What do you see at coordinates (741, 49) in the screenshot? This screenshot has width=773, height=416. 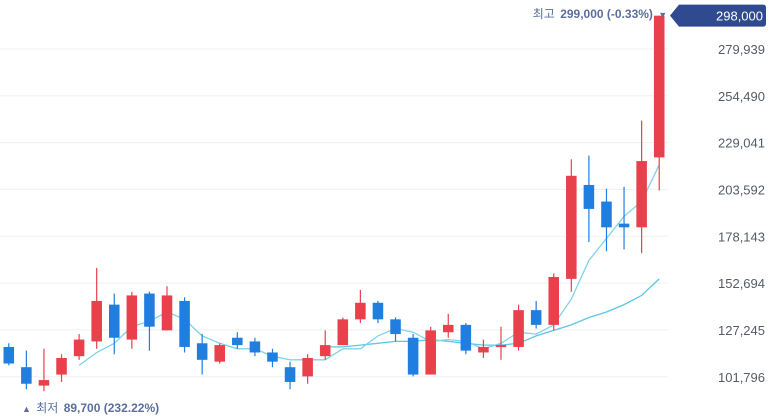 I see `y-tick-label: 279,939` at bounding box center [741, 49].